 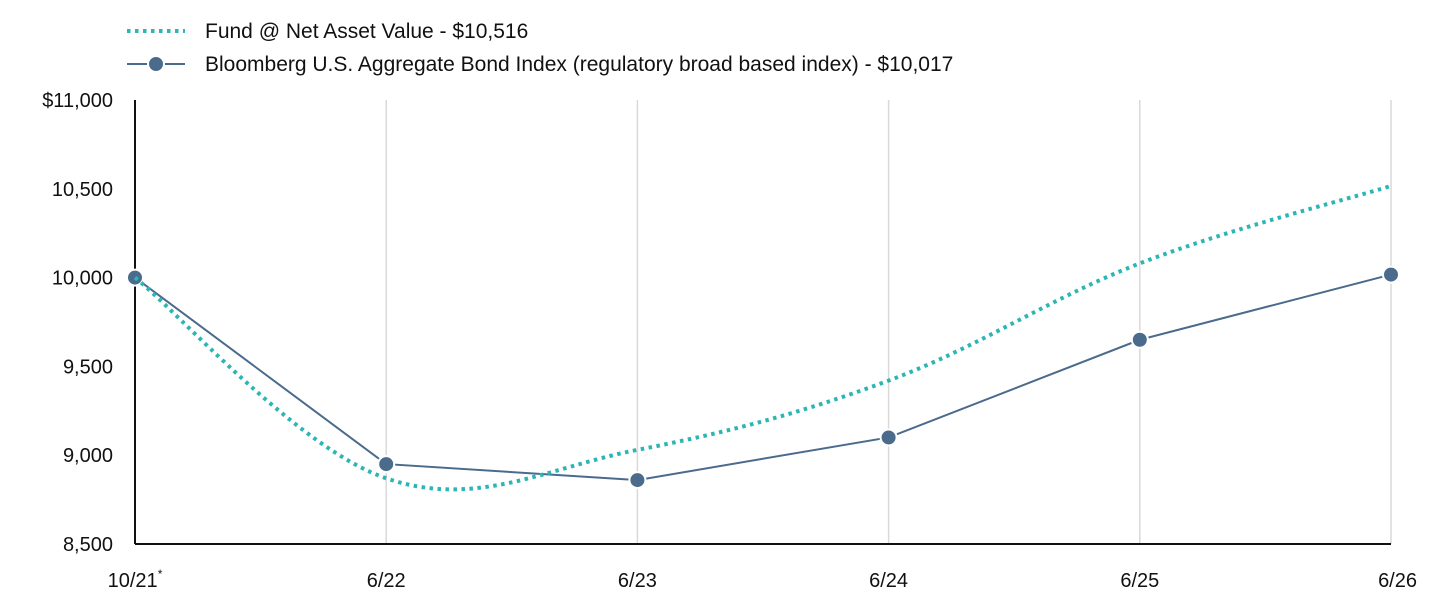 I want to click on y-tick-label: 10,000, so click(x=82, y=279).